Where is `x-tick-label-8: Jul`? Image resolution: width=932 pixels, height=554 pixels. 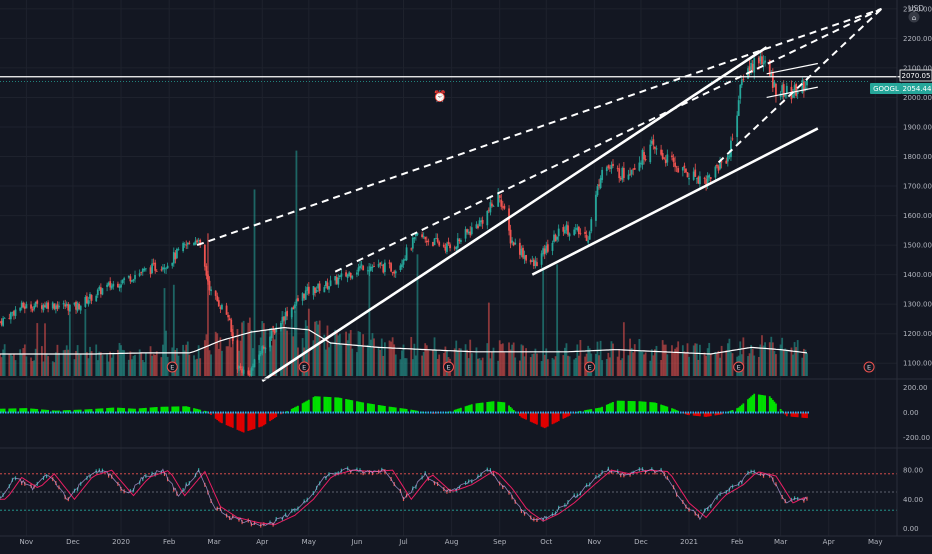
x-tick-label-8: Jul is located at coordinates (403, 542).